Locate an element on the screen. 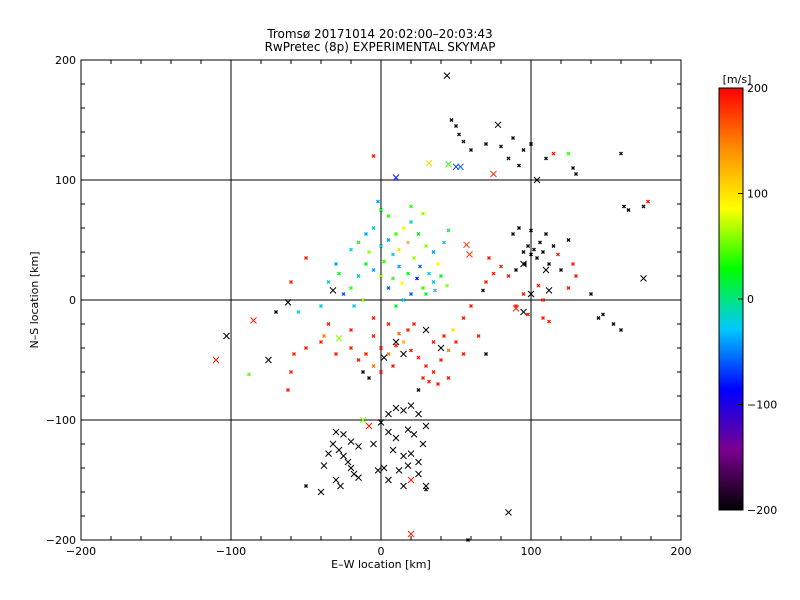  x-tick-label: 0 is located at coordinates (381, 551).